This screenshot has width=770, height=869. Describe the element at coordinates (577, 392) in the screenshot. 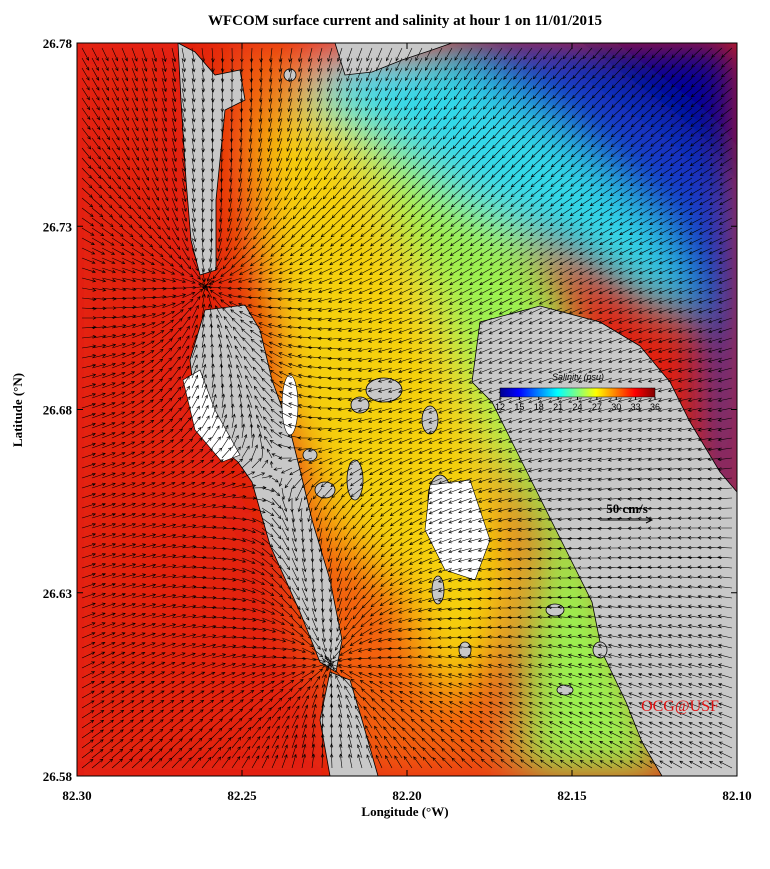

I see `colorbar` at that location.